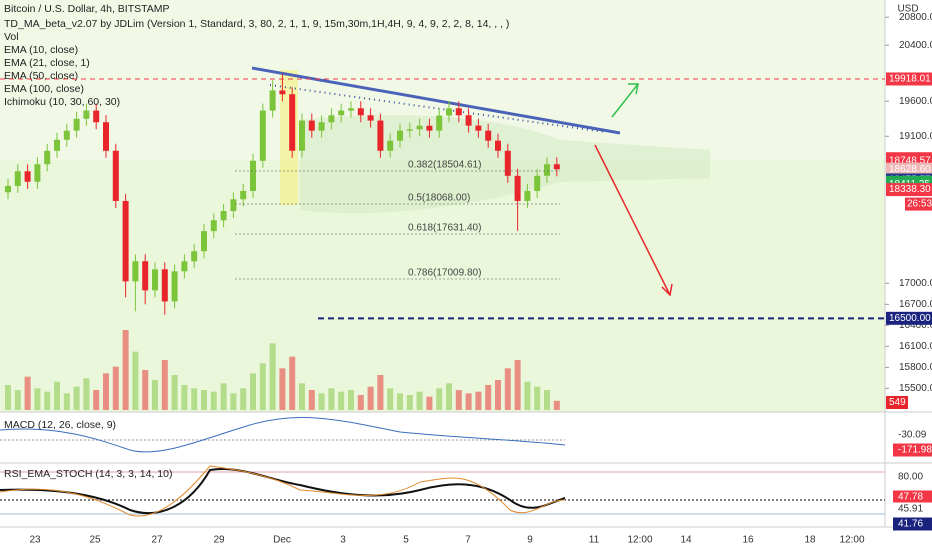 Image resolution: width=932 pixels, height=550 pixels. What do you see at coordinates (625, 100) in the screenshot?
I see `arrow-up` at bounding box center [625, 100].